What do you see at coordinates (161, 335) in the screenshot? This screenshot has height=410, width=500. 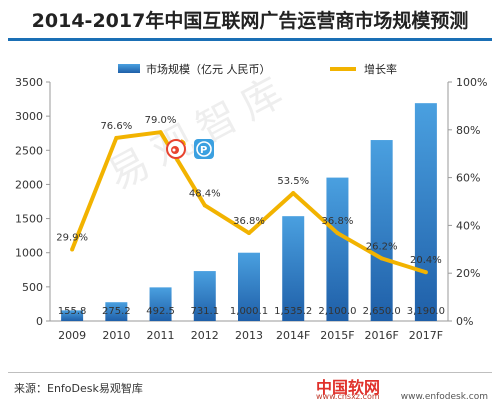 I see `category-label: 2011` at bounding box center [161, 335].